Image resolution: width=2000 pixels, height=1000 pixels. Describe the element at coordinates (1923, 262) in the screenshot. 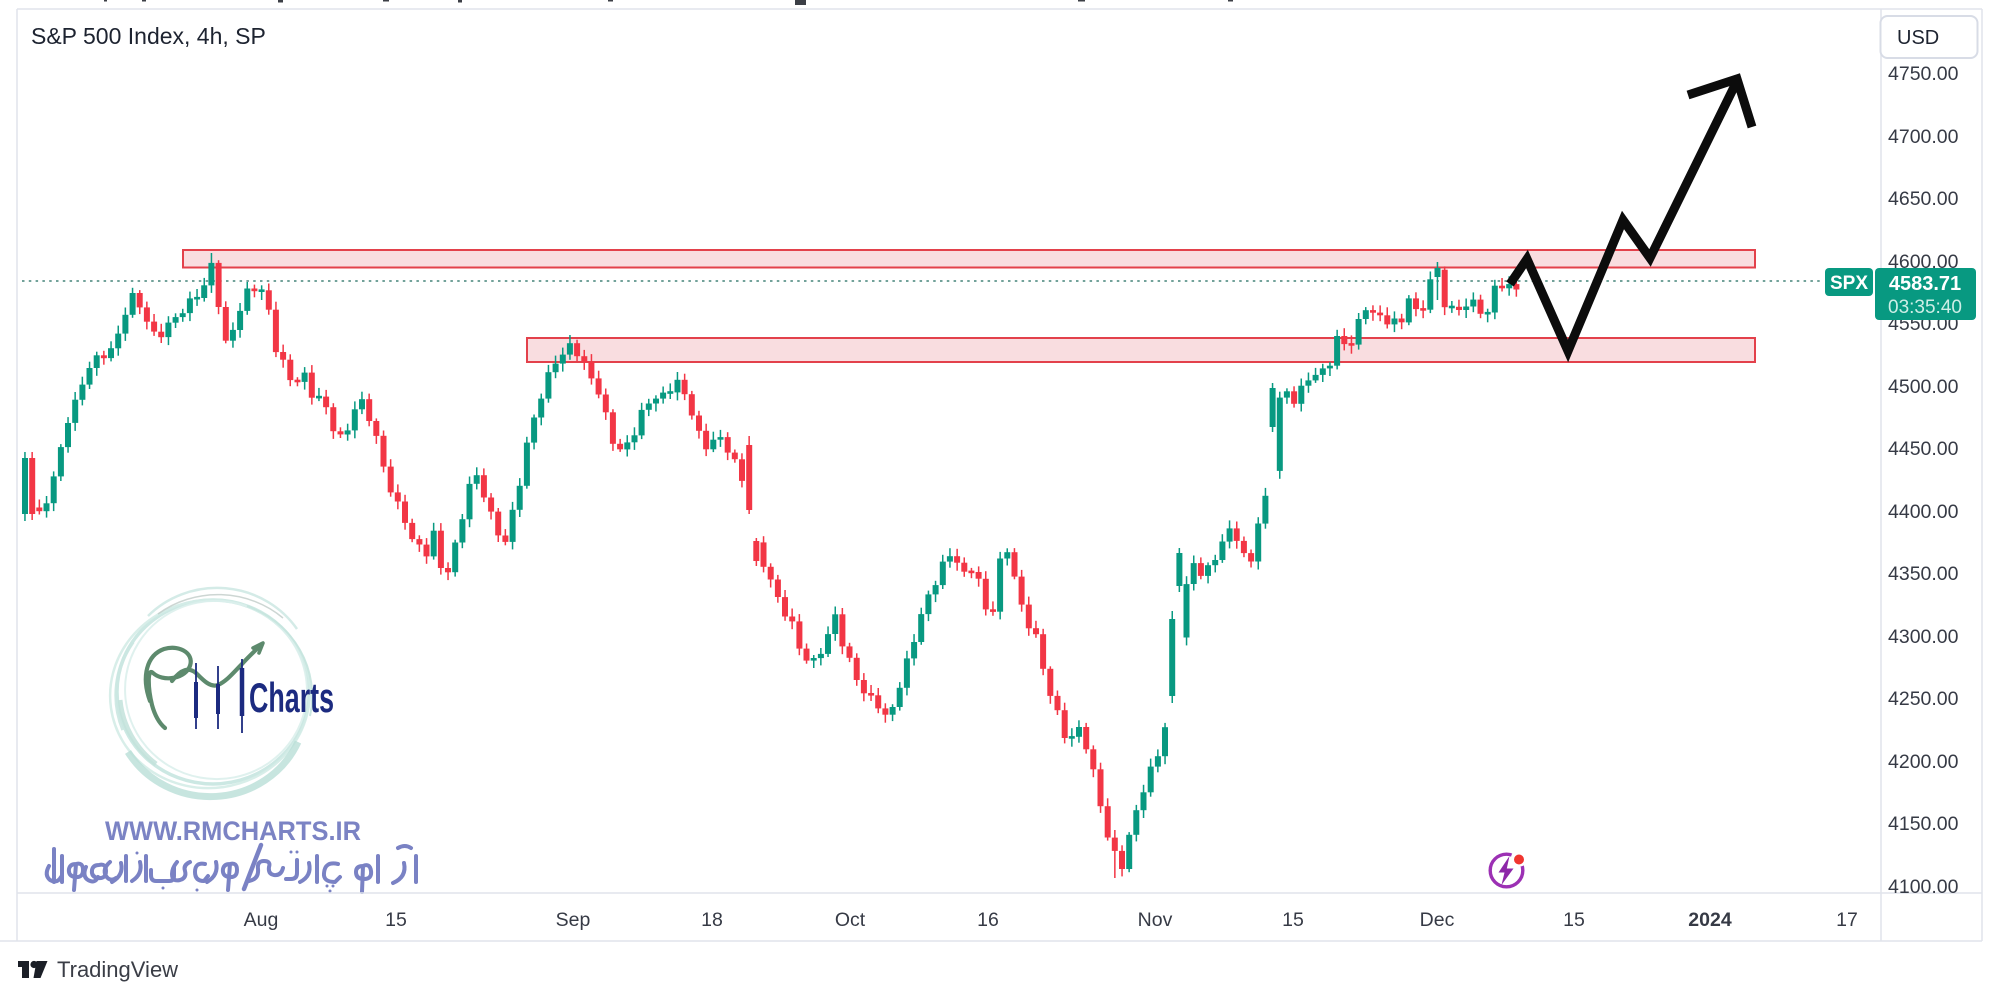

I see `svg-text: 4600.00` at that location.